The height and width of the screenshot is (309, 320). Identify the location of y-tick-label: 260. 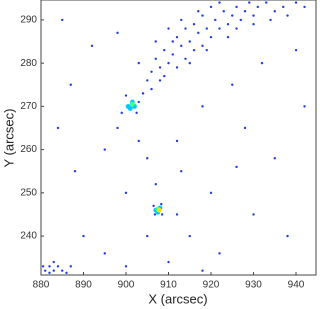
(28, 149).